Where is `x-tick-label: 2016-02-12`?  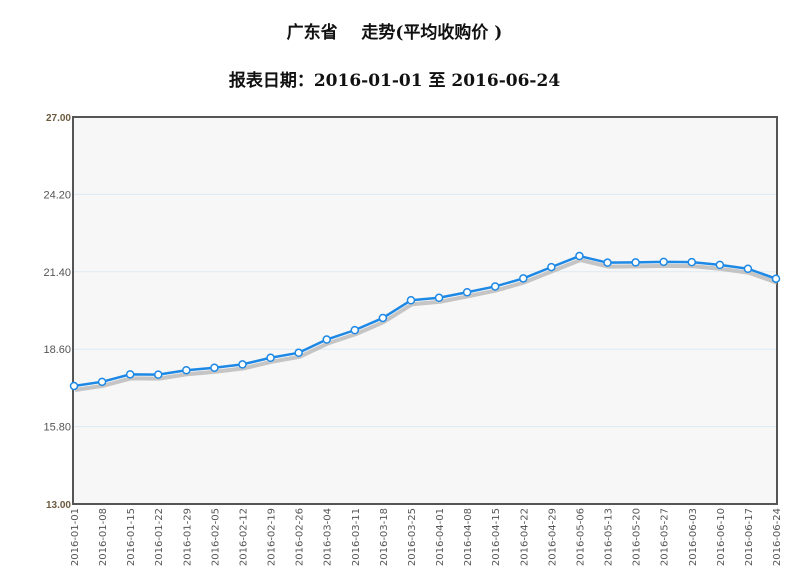 x-tick-label: 2016-02-12 is located at coordinates (243, 537).